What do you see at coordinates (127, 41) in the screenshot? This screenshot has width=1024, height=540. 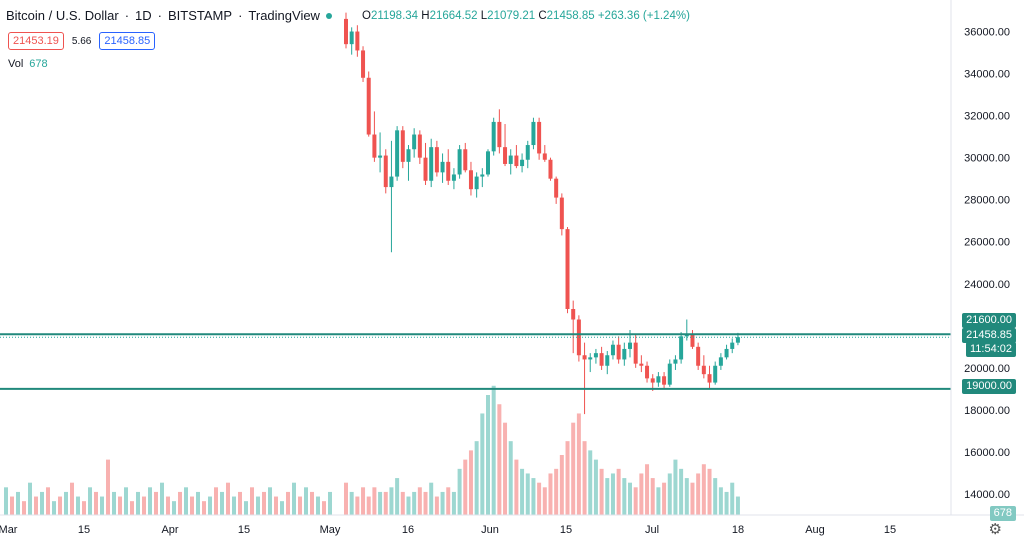 I see `buy-button: 21458.85` at bounding box center [127, 41].